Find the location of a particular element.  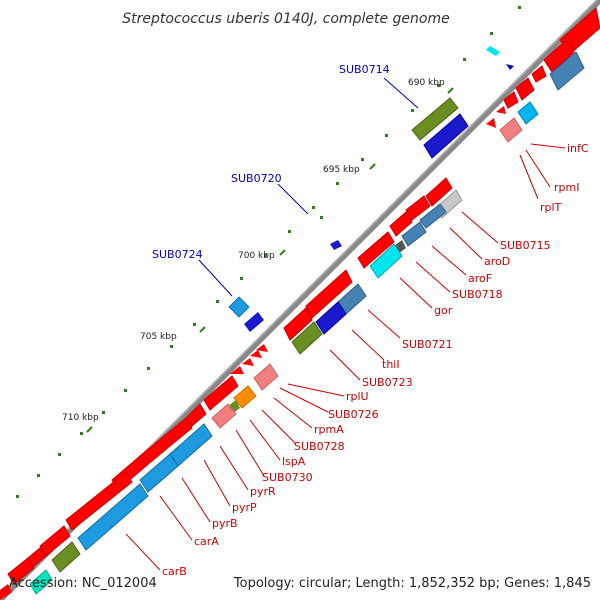

feature-sub0724-cyan is located at coordinates (239, 307).